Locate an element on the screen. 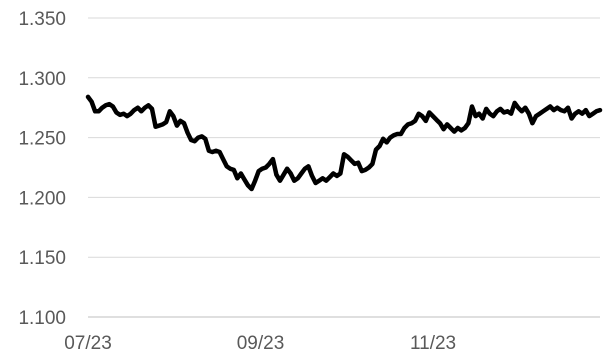 The image size is (605, 356). x-axis-tick-labels: 07/23 09/23 11/23 is located at coordinates (260, 343).